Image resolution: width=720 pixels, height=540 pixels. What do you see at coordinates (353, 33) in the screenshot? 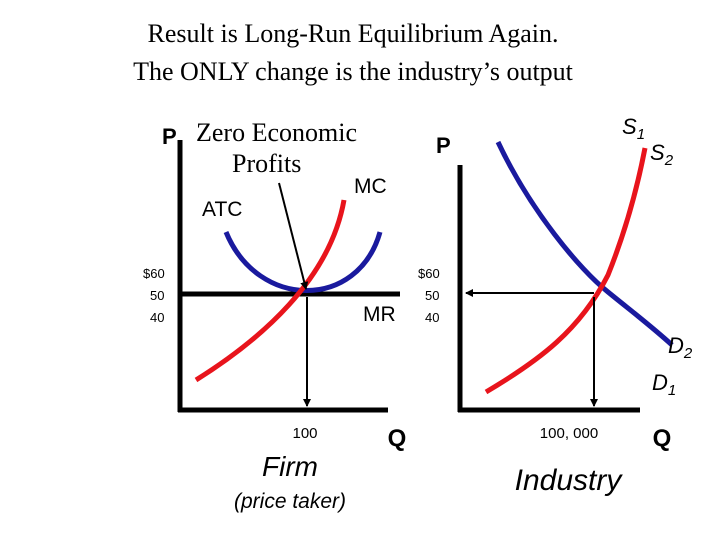
I see `title-line-1: Result is Long-Run Equilibrium Again.` at bounding box center [353, 33].